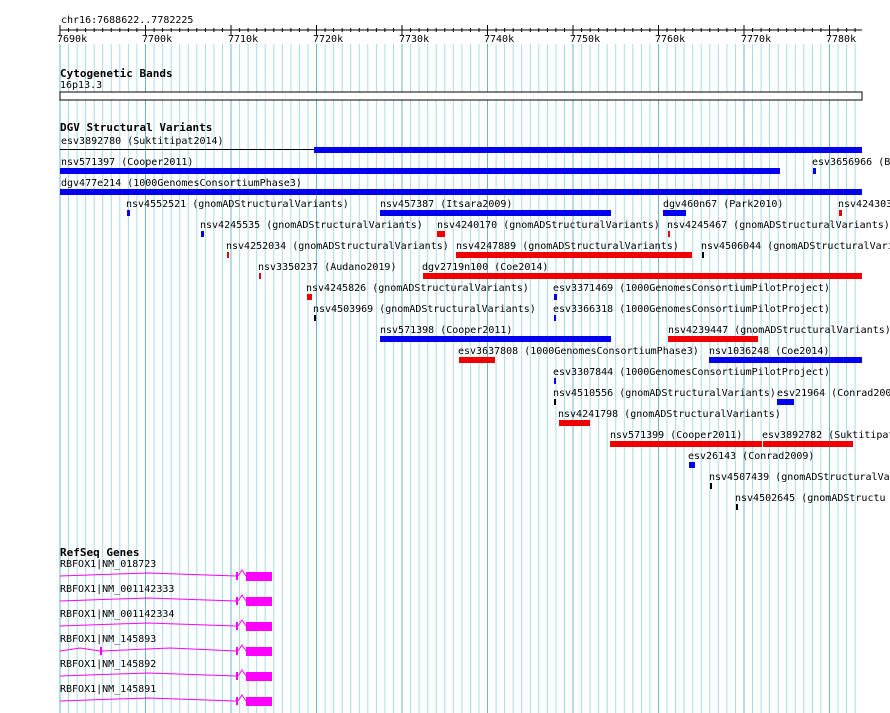 This screenshot has width=890, height=713. I want to click on ruler-coordinates: chr16:7688622..7782225, so click(127, 20).